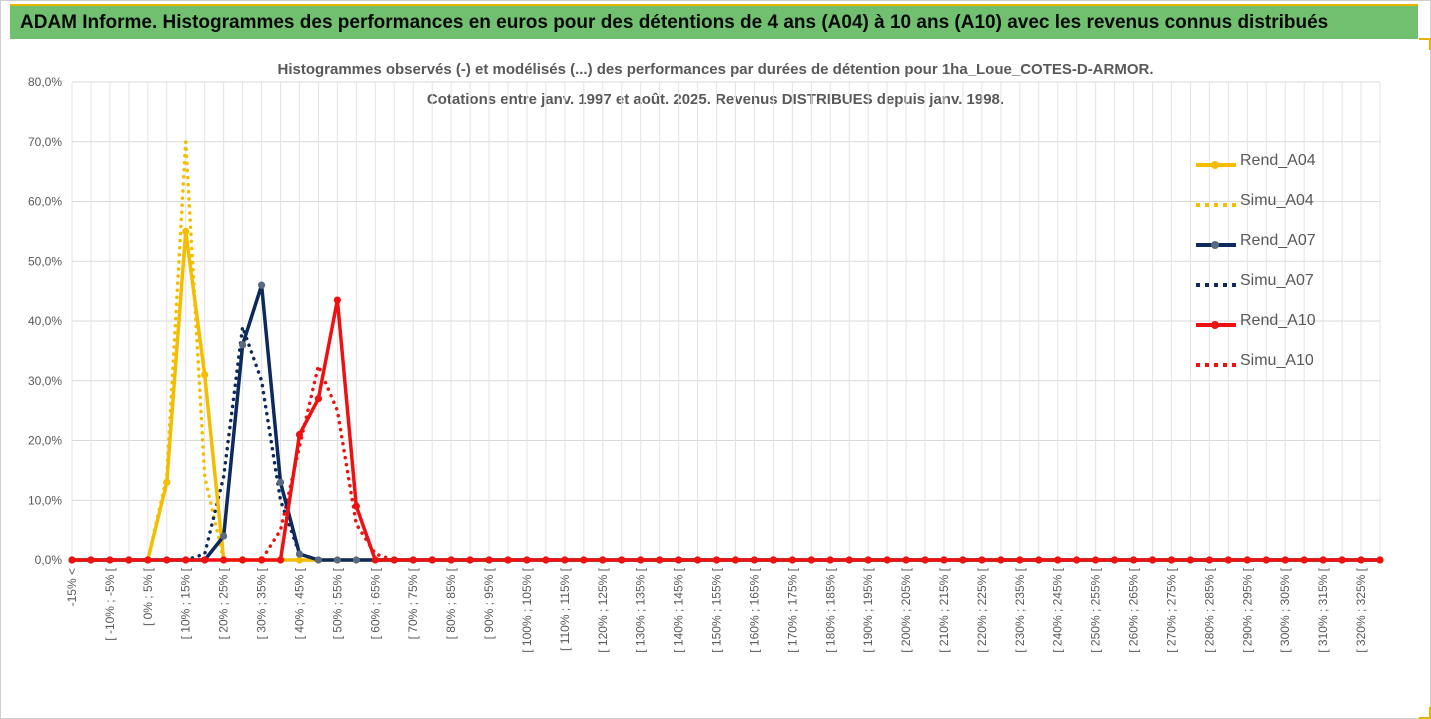 This screenshot has height=719, width=1431. Describe the element at coordinates (45, 500) in the screenshot. I see `y-tick-label: 10,0%` at that location.